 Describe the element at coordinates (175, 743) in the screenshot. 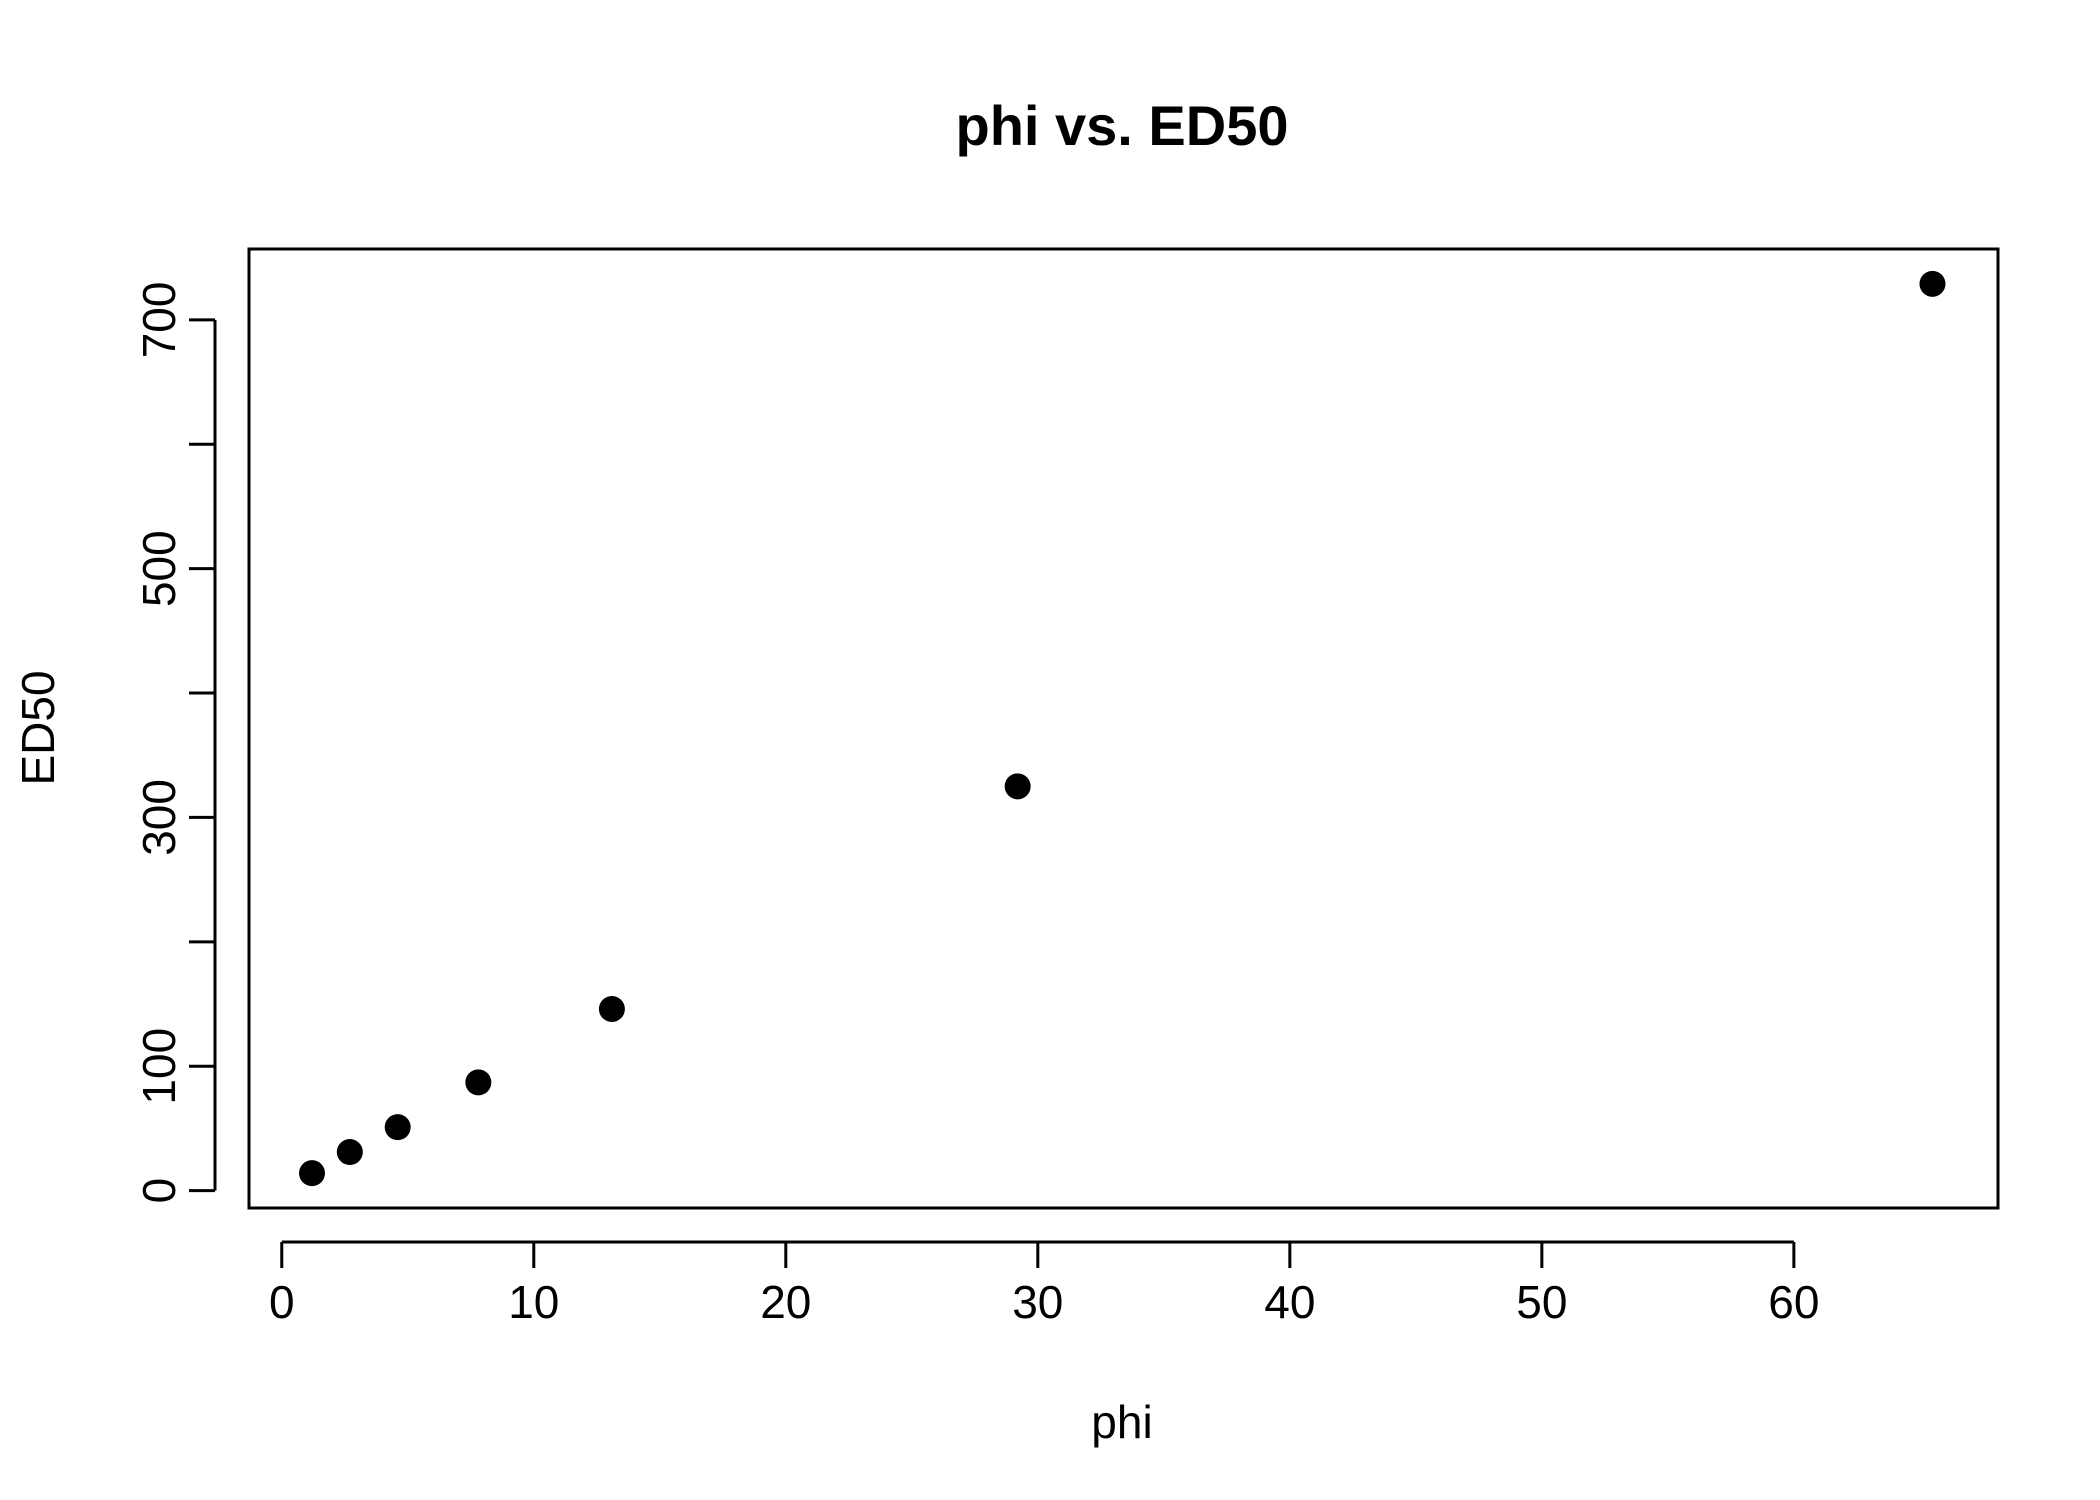

I see `y-axis: 0 100 300 500 700` at that location.